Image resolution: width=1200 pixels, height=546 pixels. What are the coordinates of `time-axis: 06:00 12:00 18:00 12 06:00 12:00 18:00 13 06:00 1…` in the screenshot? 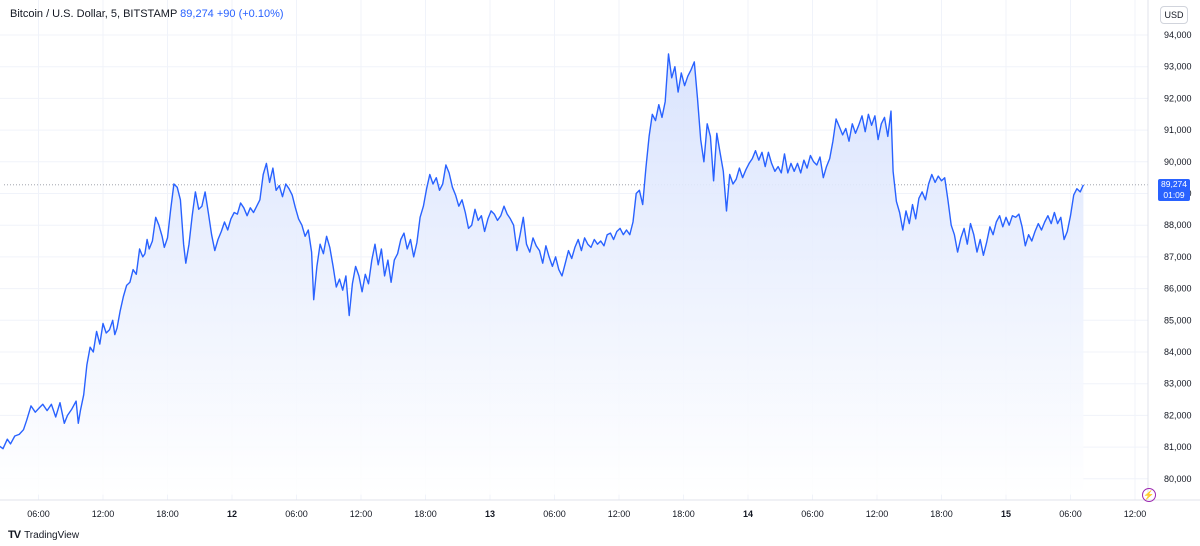 It's located at (586, 514).